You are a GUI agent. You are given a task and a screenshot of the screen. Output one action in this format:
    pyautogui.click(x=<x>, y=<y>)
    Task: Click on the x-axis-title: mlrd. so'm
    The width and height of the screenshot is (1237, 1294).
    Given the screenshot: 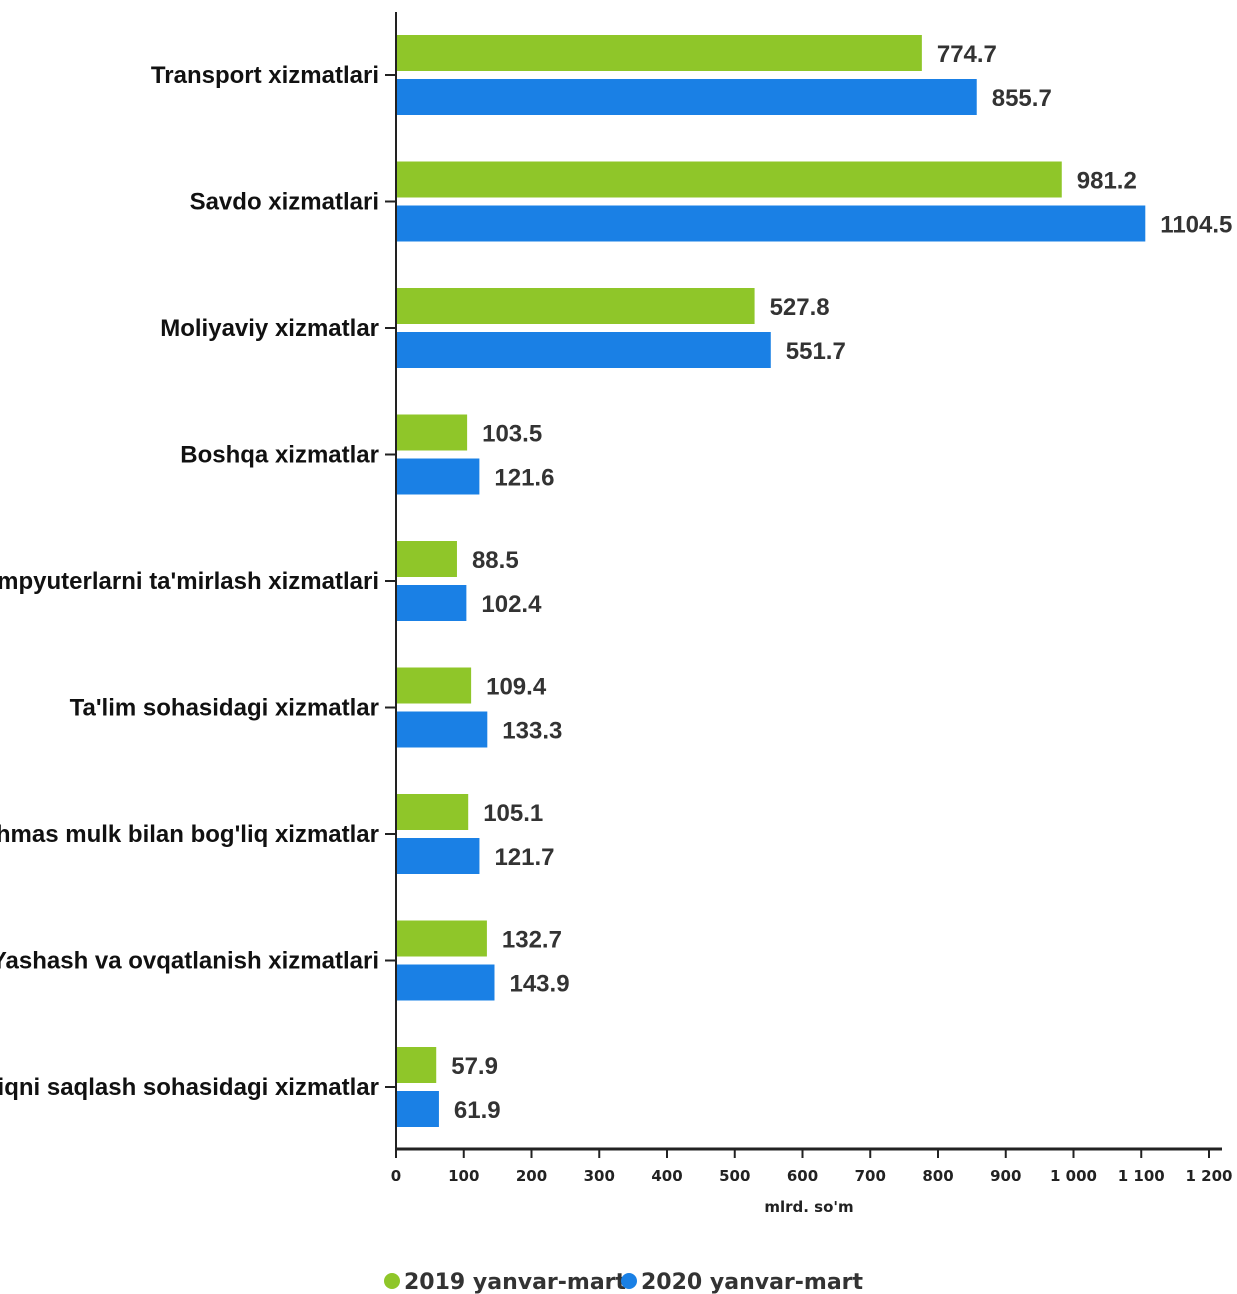 What is the action you would take?
    pyautogui.click(x=808, y=1207)
    